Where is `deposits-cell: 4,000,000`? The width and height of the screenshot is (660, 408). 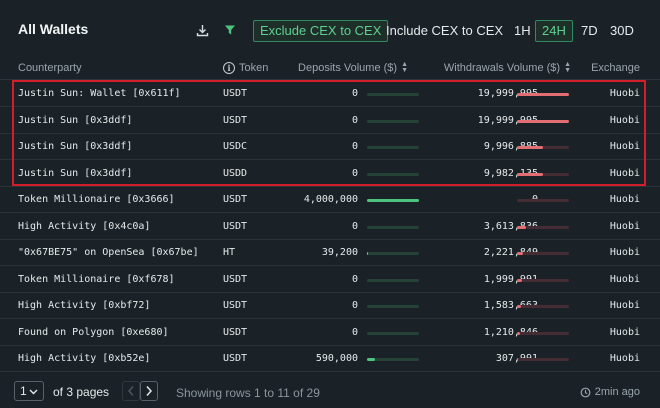
deposits-cell: 4,000,000 is located at coordinates (330, 199).